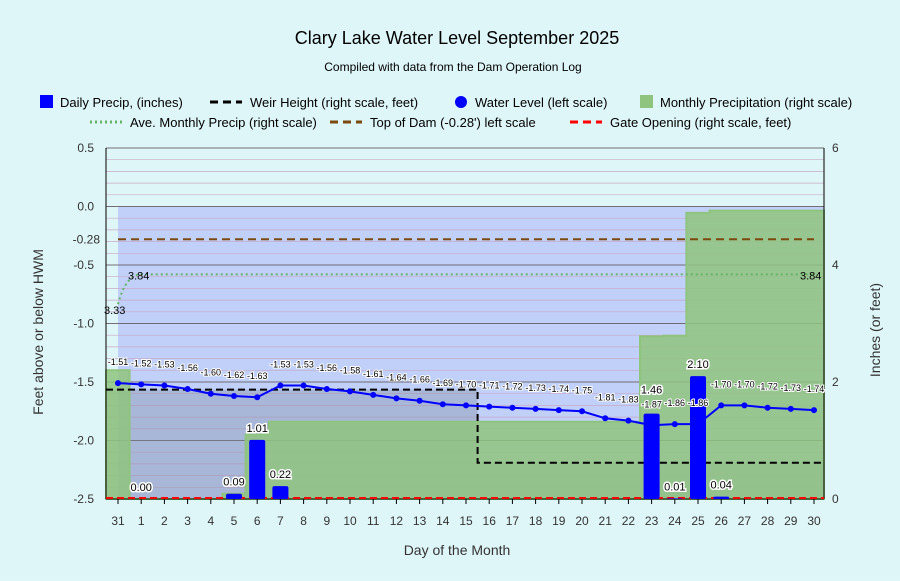 Image resolution: width=900 pixels, height=581 pixels. What do you see at coordinates (814, 521) in the screenshot?
I see `x-tick-label: 30` at bounding box center [814, 521].